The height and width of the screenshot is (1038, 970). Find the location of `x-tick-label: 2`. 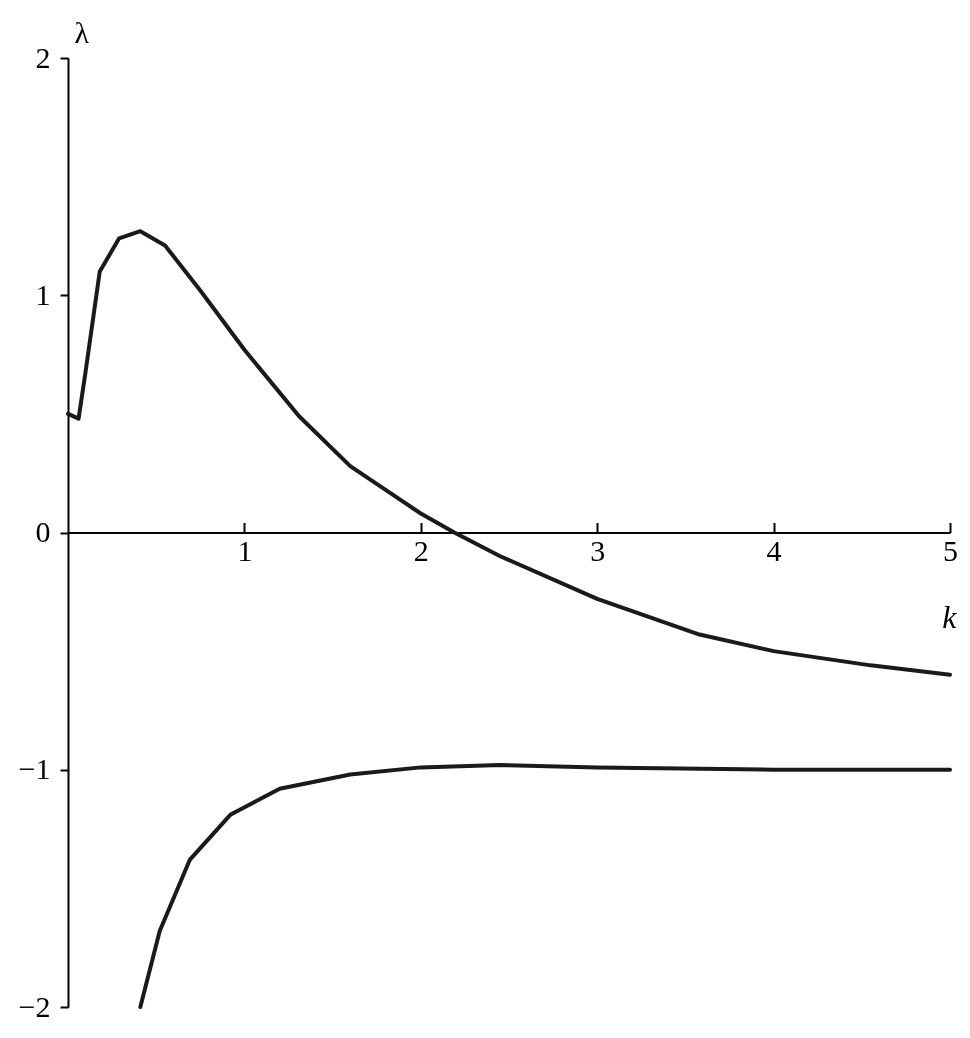

x-tick-label: 2 is located at coordinates (421, 550).